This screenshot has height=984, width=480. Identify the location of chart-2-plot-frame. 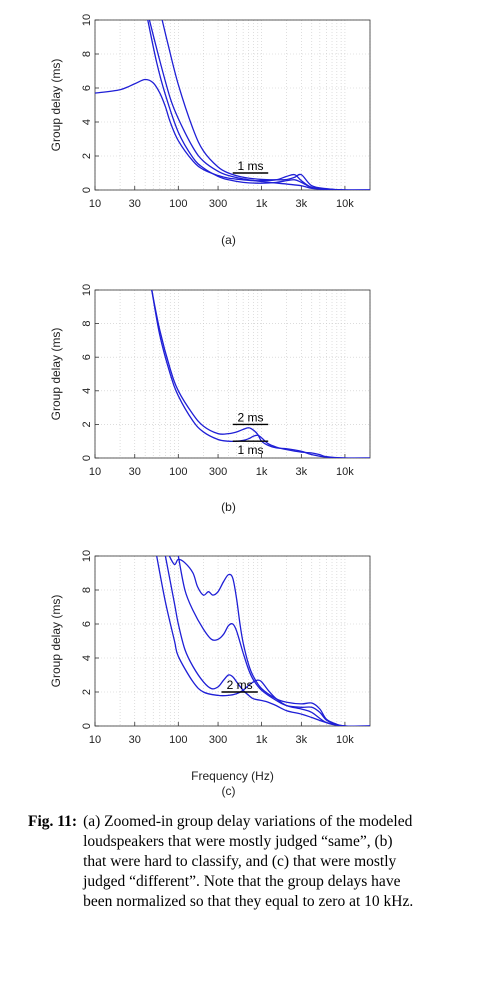
(232, 374).